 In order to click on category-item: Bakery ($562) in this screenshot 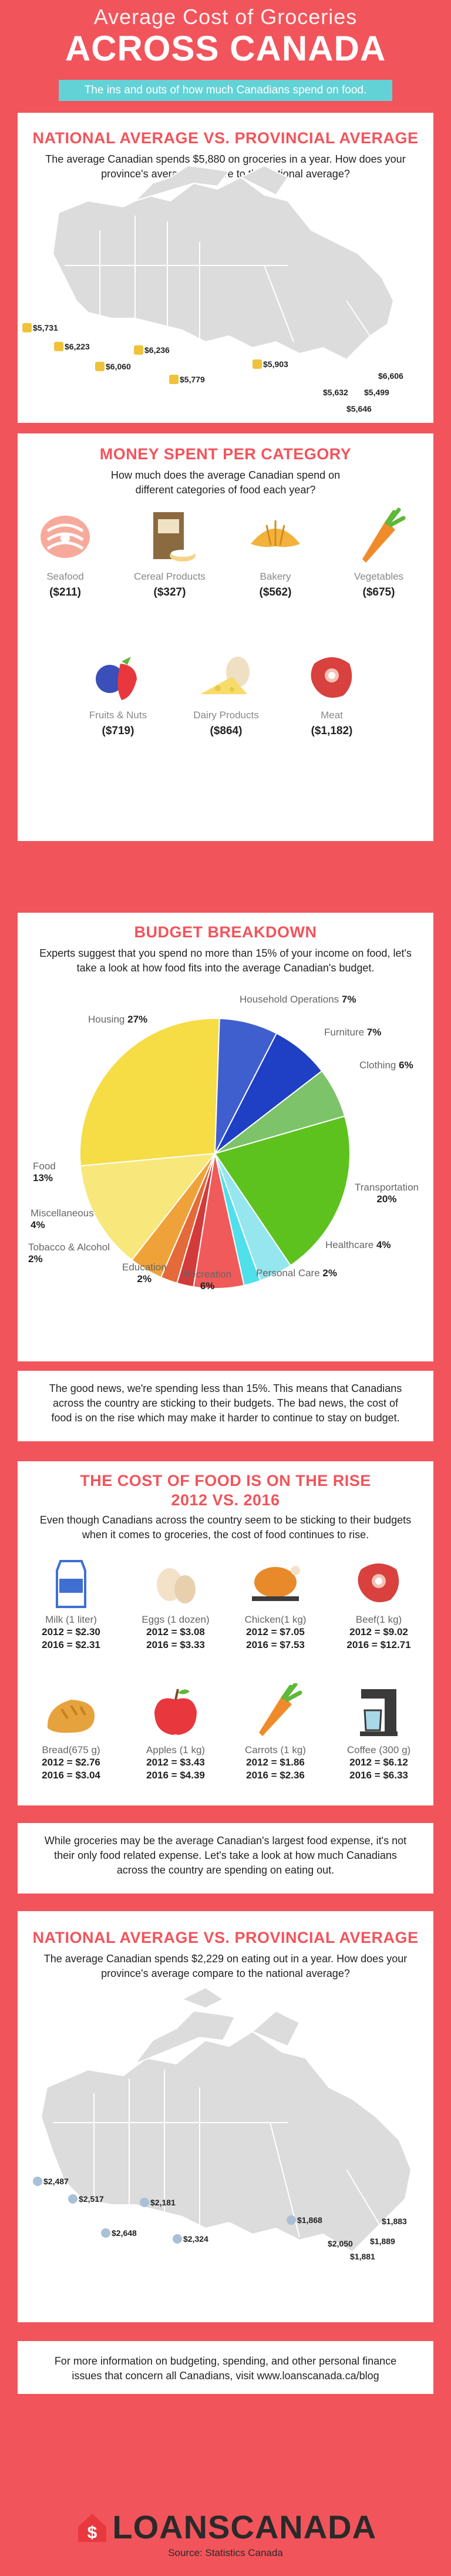, I will do `click(275, 553)`.